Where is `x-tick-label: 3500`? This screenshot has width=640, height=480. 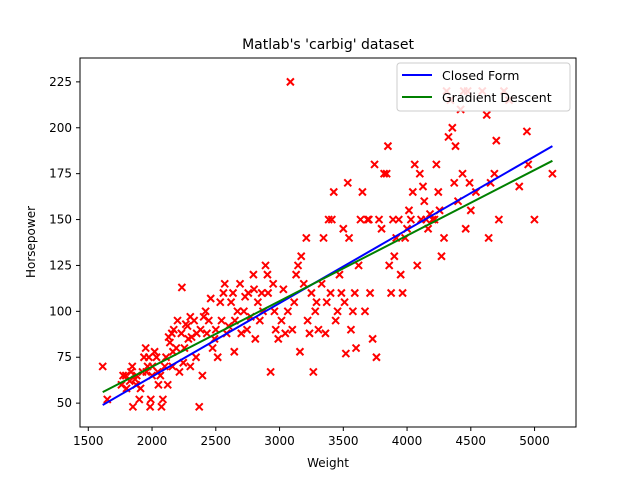 x-tick-label: 3500 is located at coordinates (343, 441).